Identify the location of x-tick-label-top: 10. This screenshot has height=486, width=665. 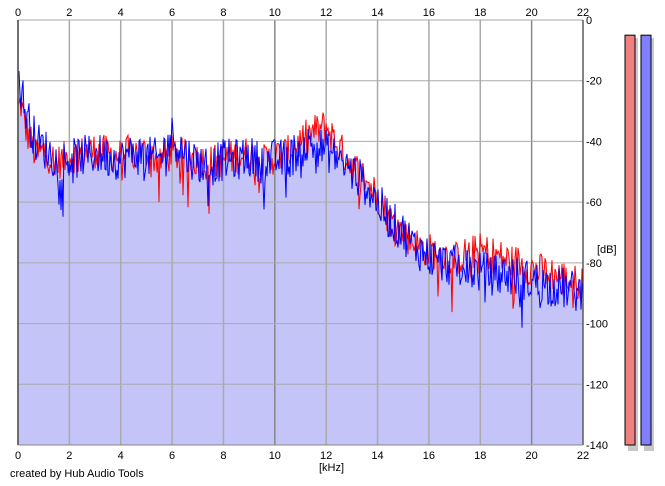
(275, 13).